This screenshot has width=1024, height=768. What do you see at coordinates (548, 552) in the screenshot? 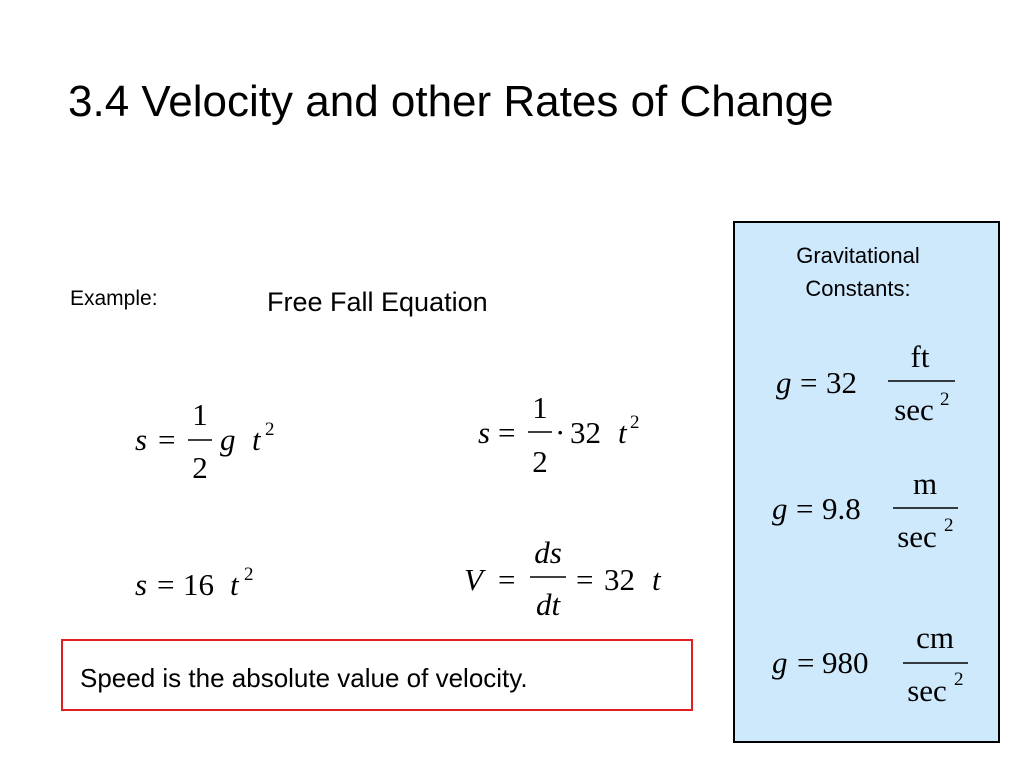
I see `numerator: ds` at bounding box center [548, 552].